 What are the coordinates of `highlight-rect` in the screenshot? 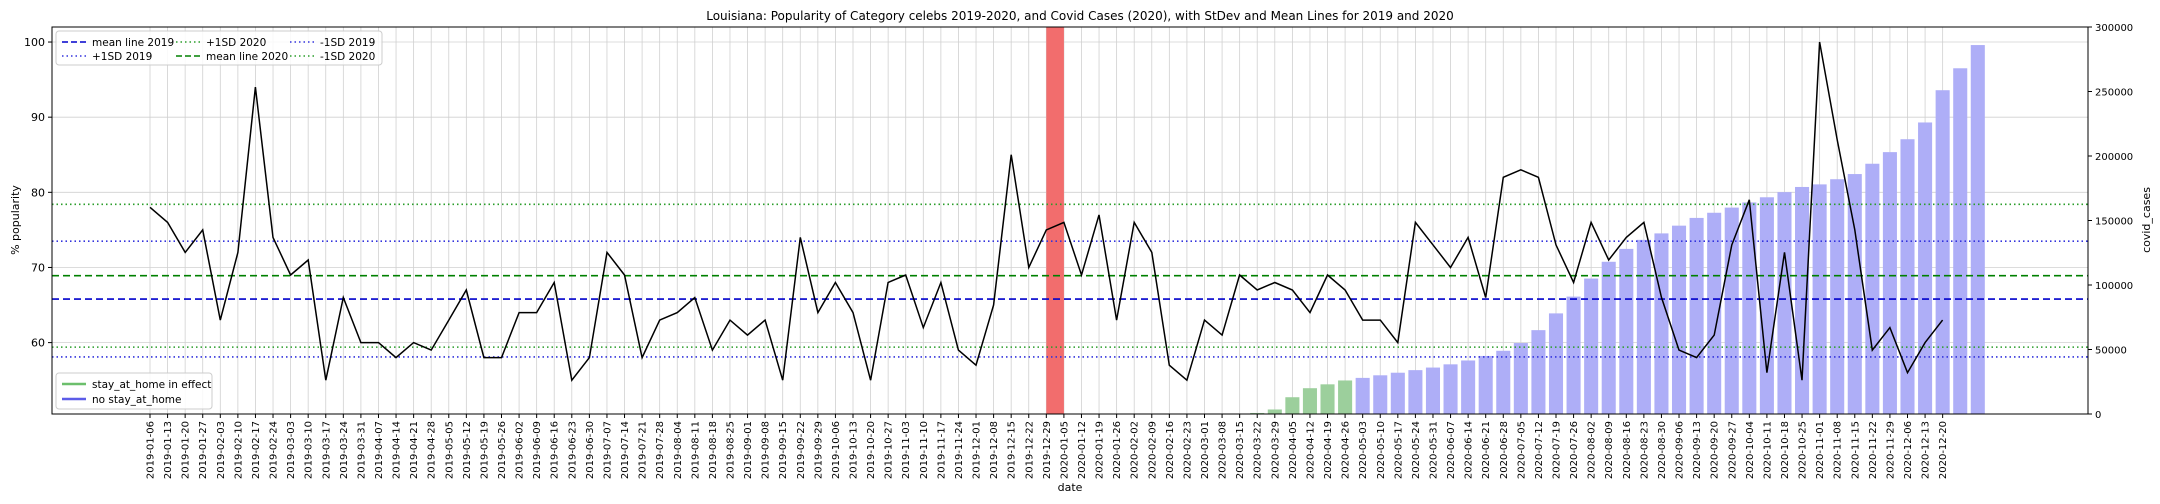 It's located at (1055, 220).